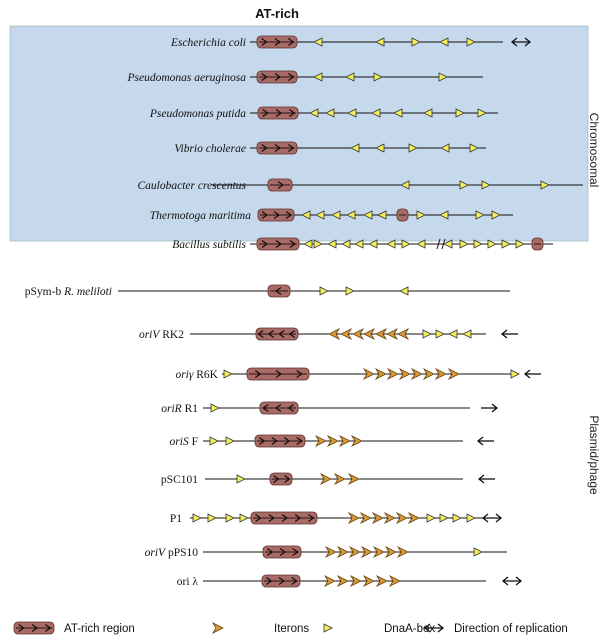 The width and height of the screenshot is (608, 642). What do you see at coordinates (267, 291) in the screenshot?
I see `origin-row: pSym-b R. meliloti` at bounding box center [267, 291].